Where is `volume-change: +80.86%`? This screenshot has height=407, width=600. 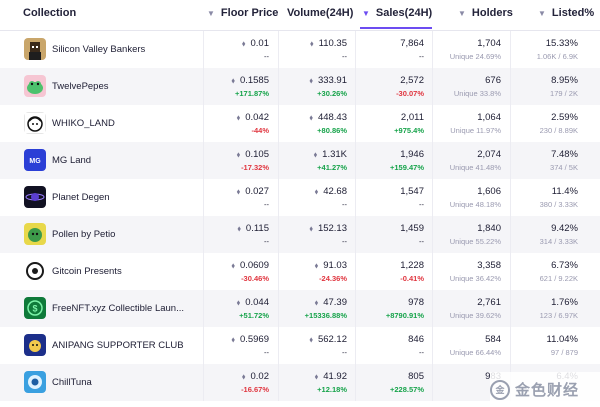
volume-change: +80.86% is located at coordinates (332, 130).